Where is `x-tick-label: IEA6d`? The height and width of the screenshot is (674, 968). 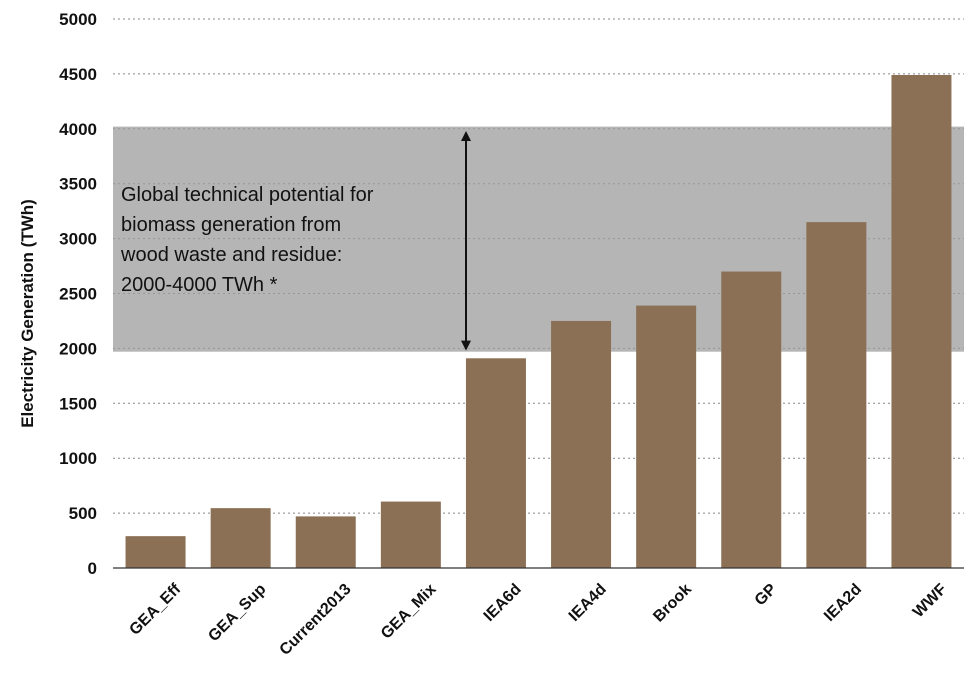
x-tick-label: IEA6d is located at coordinates (503, 603).